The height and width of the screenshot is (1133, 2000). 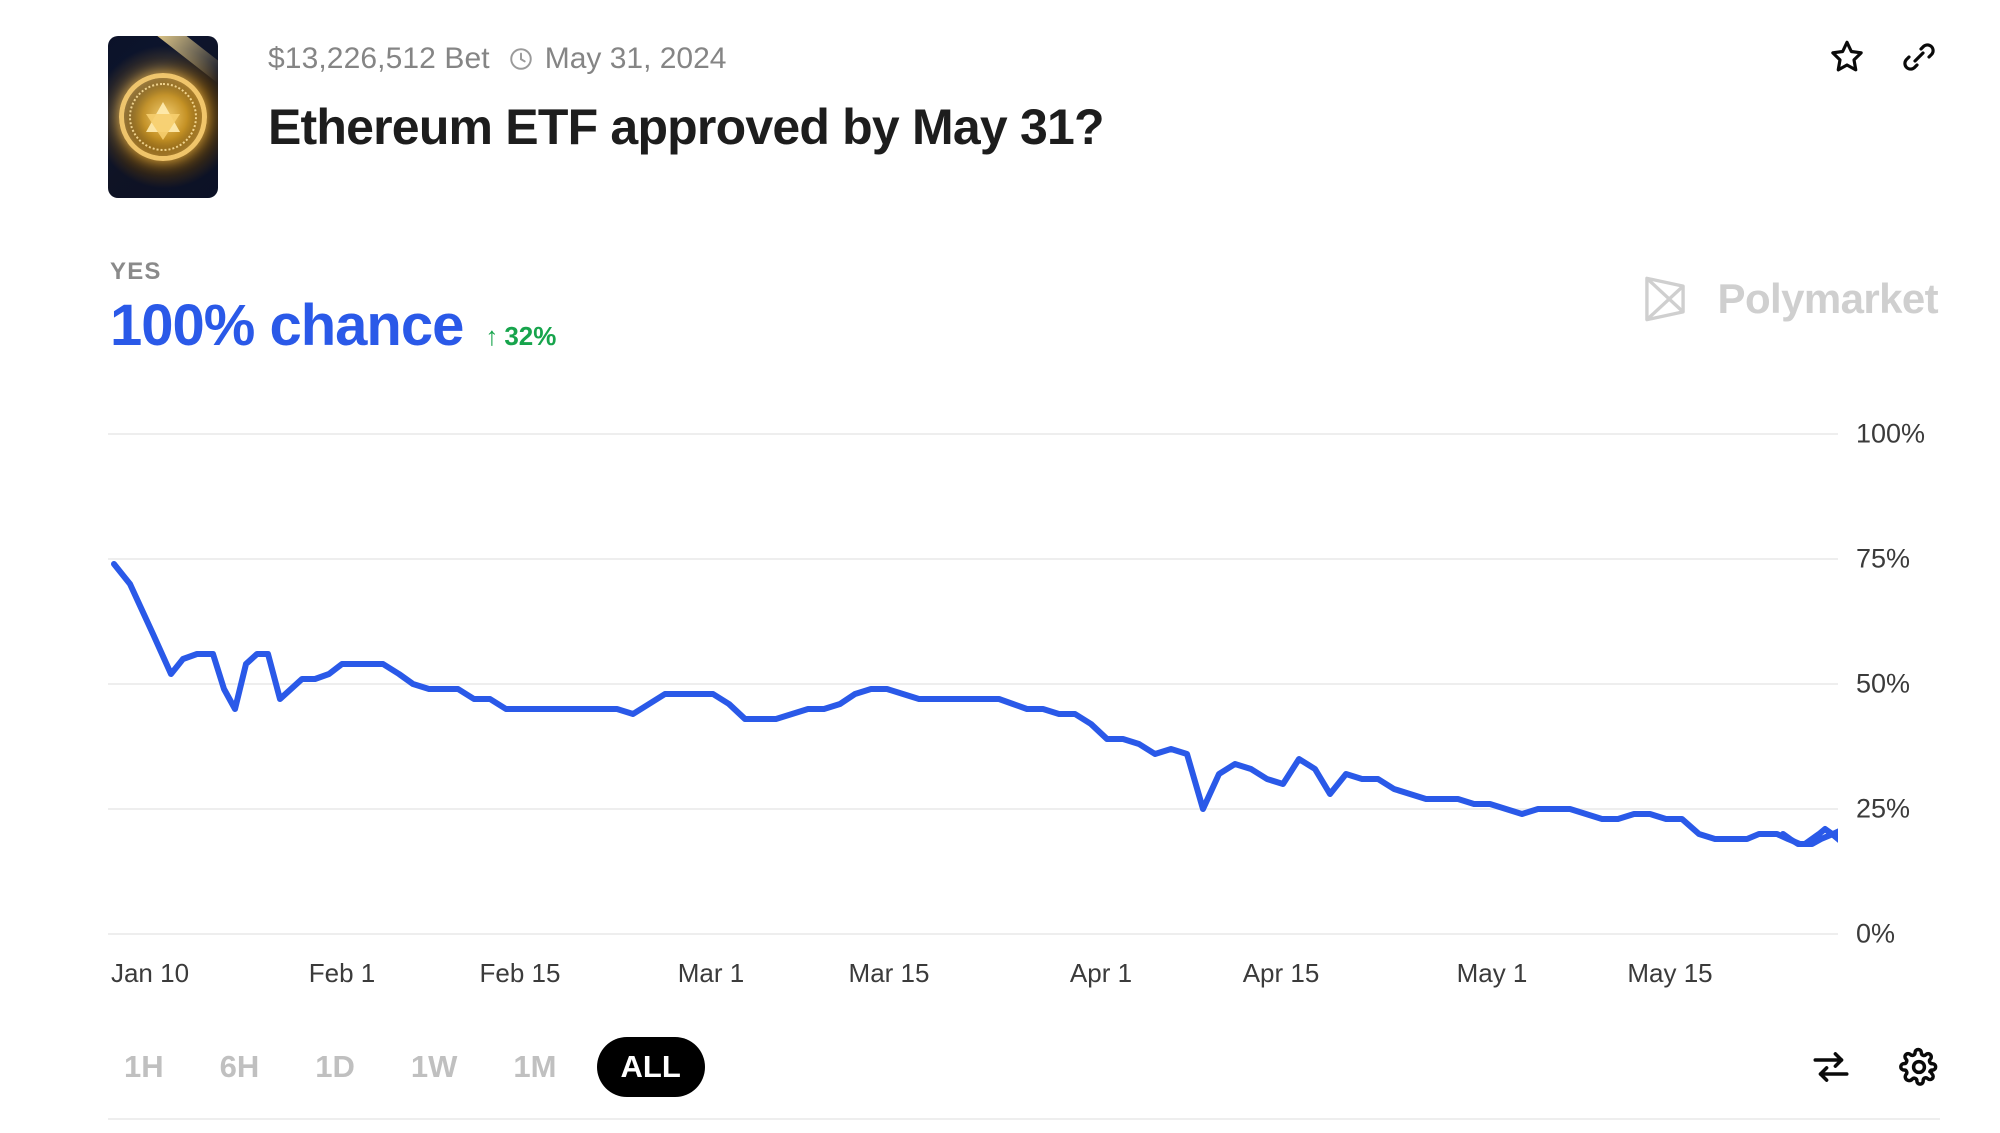 I want to click on outcome-label: YES, so click(x=136, y=271).